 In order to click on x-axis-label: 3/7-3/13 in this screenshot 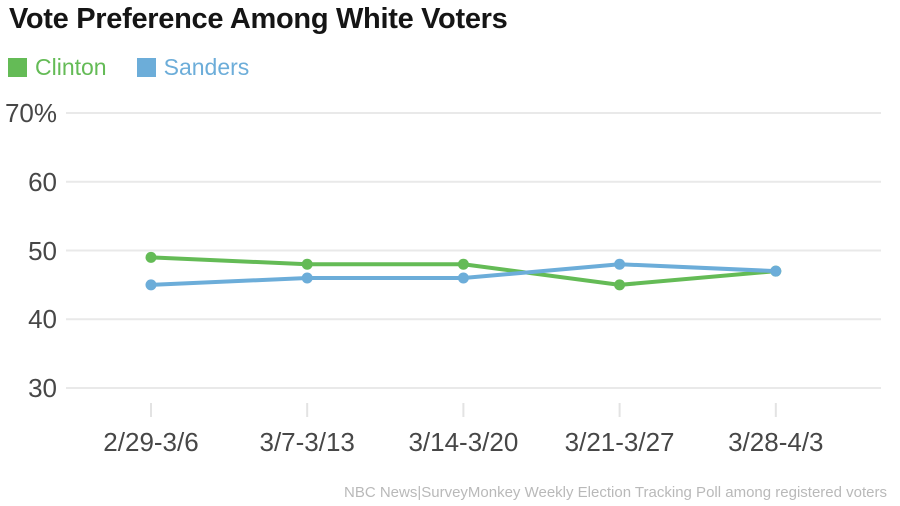, I will do `click(307, 442)`.